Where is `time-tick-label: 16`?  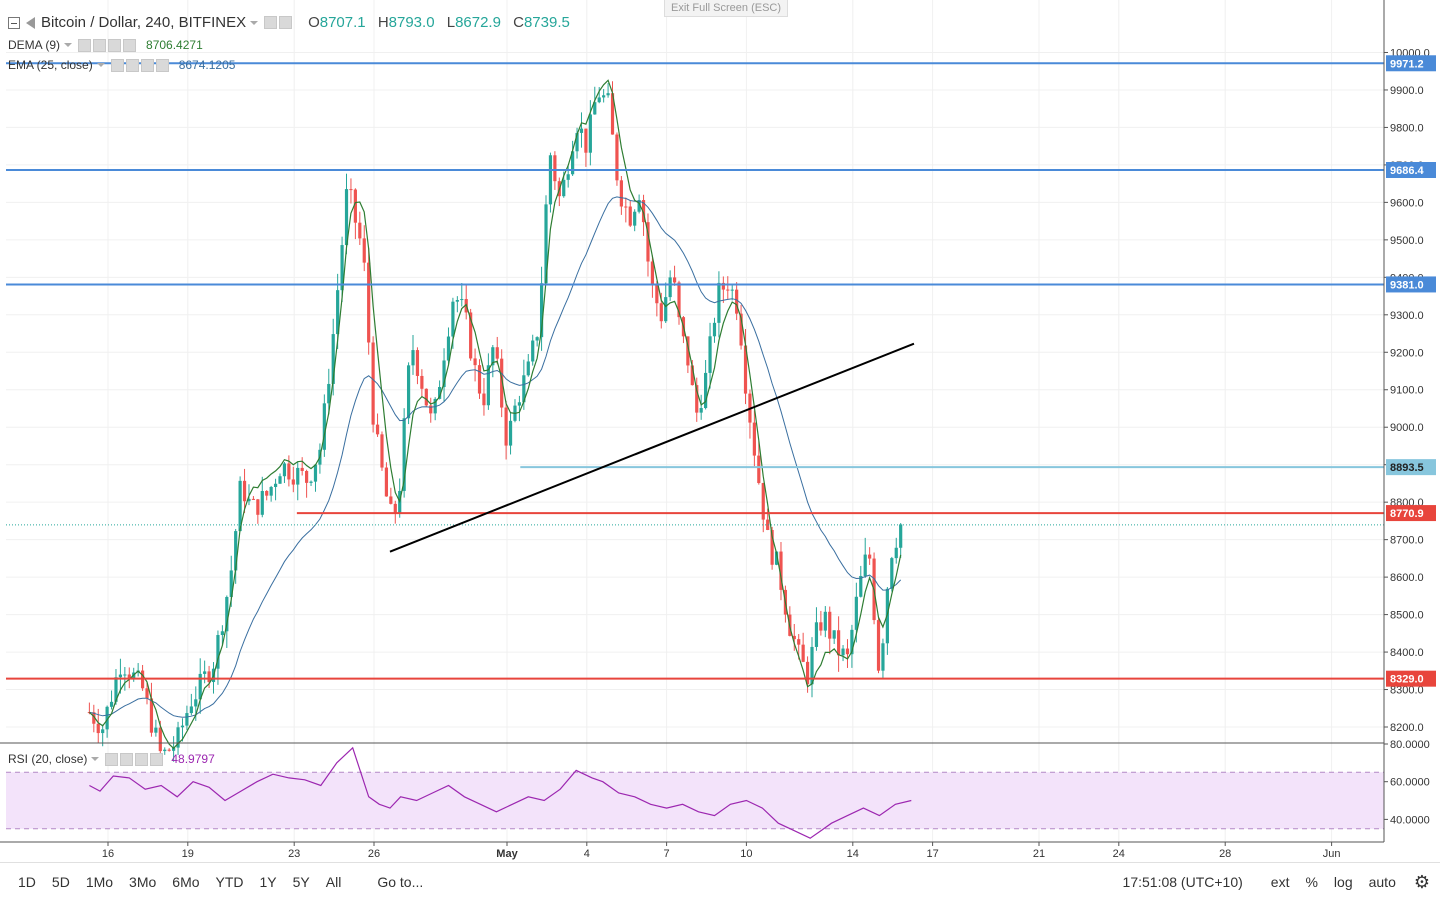 time-tick-label: 16 is located at coordinates (108, 854).